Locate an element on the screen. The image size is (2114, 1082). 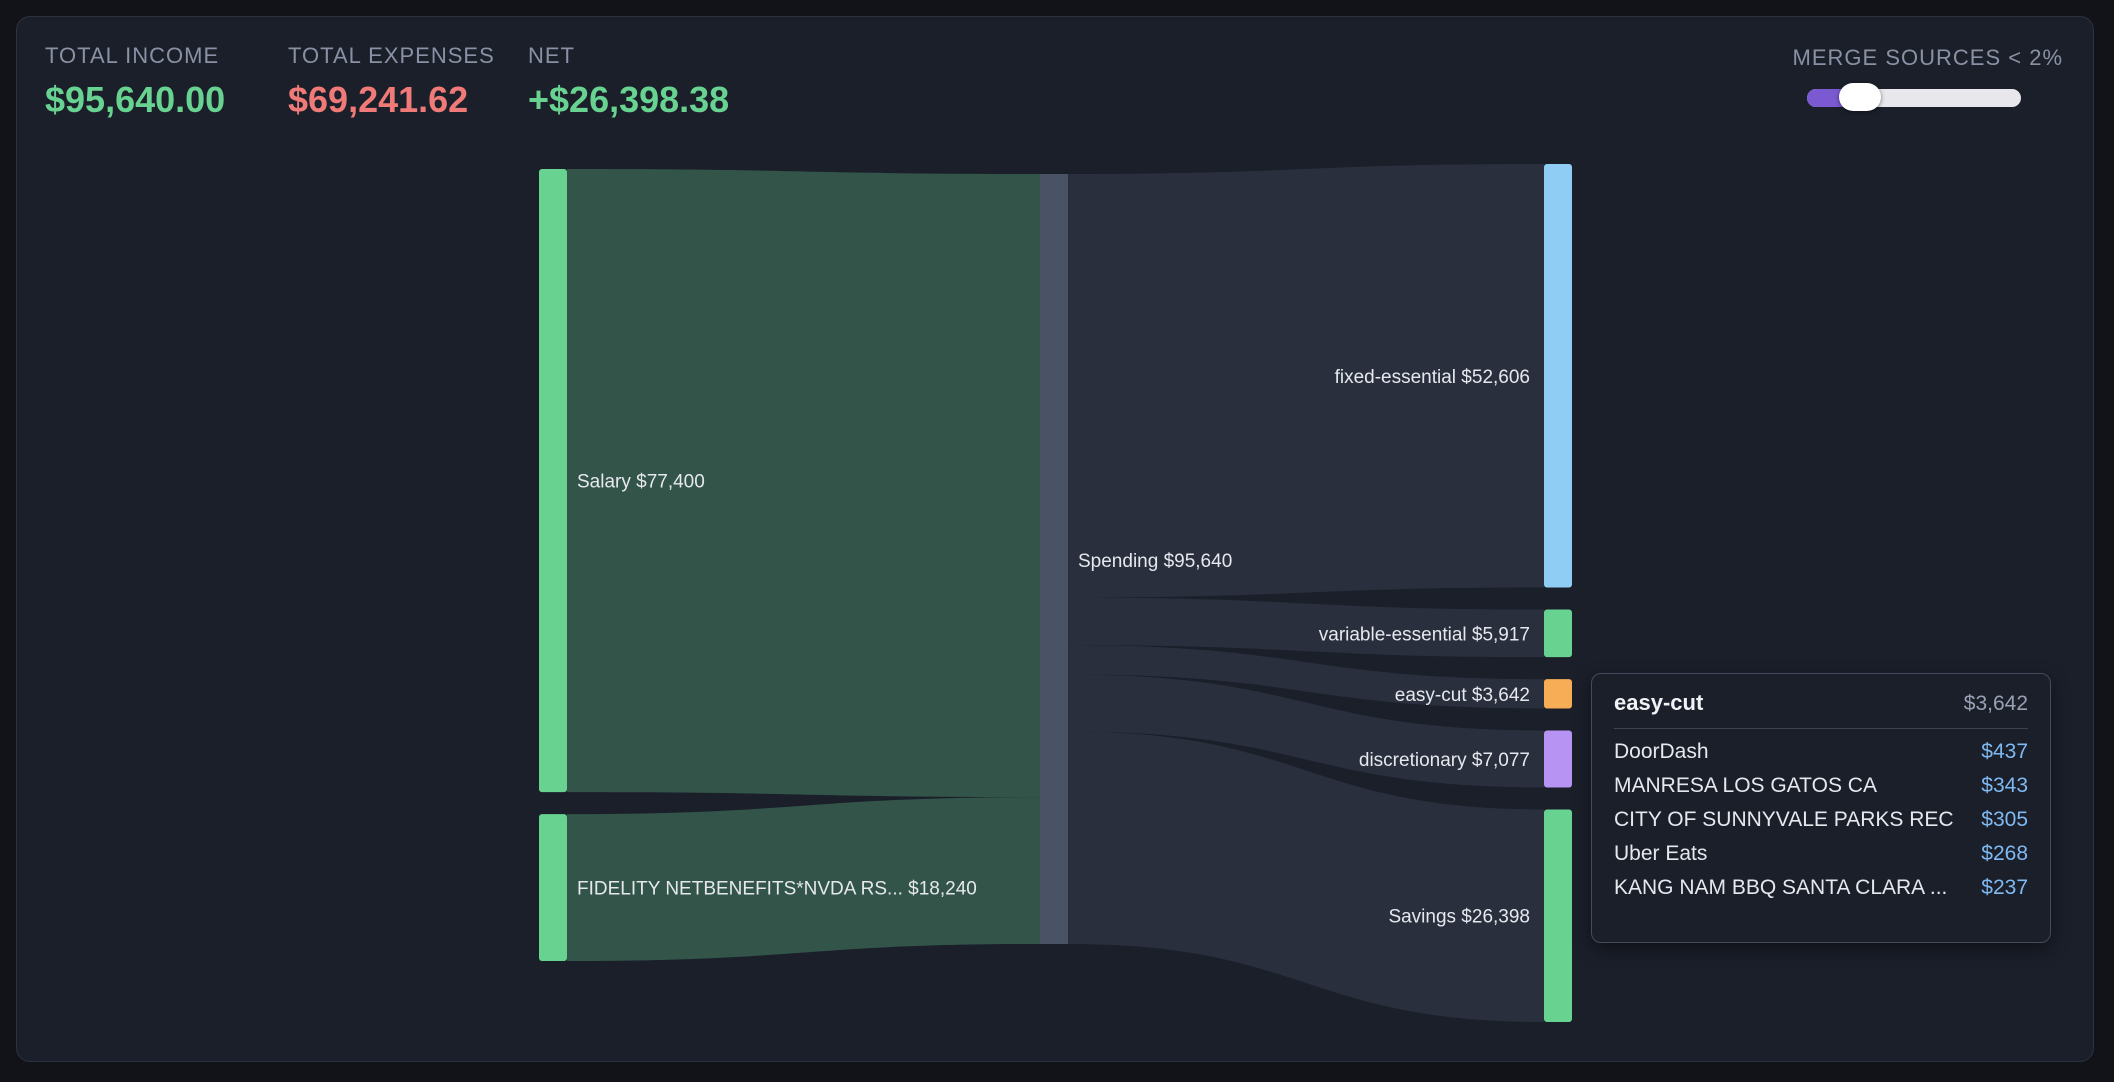
merchant-name: CITY OF SUNNYVALE PARKS REC is located at coordinates (1784, 819).